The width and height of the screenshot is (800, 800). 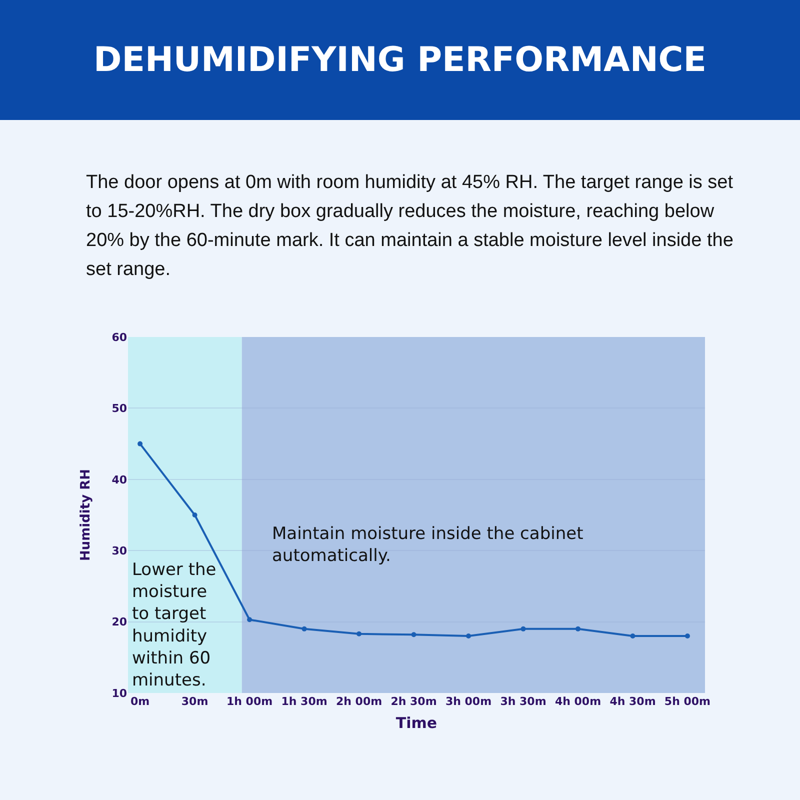 I want to click on band-label: Lower the moisture to target humidity within 60 minutes., so click(x=174, y=625).